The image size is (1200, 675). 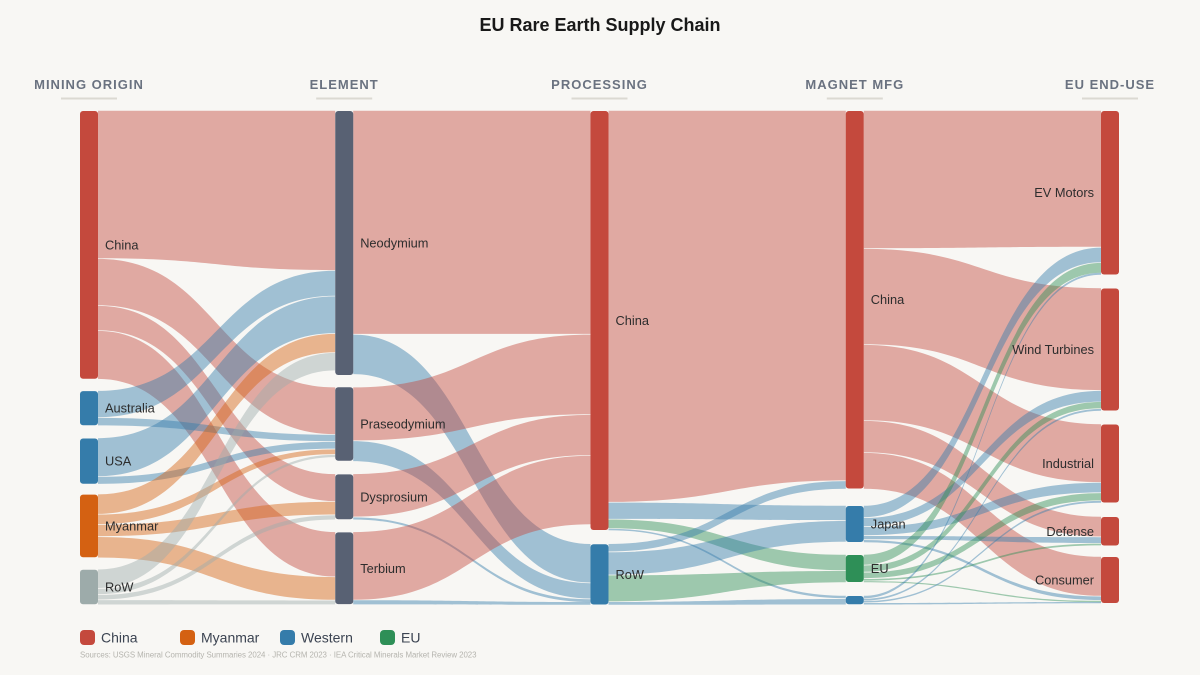 What do you see at coordinates (383, 568) in the screenshot?
I see `svg-text: Terbium` at bounding box center [383, 568].